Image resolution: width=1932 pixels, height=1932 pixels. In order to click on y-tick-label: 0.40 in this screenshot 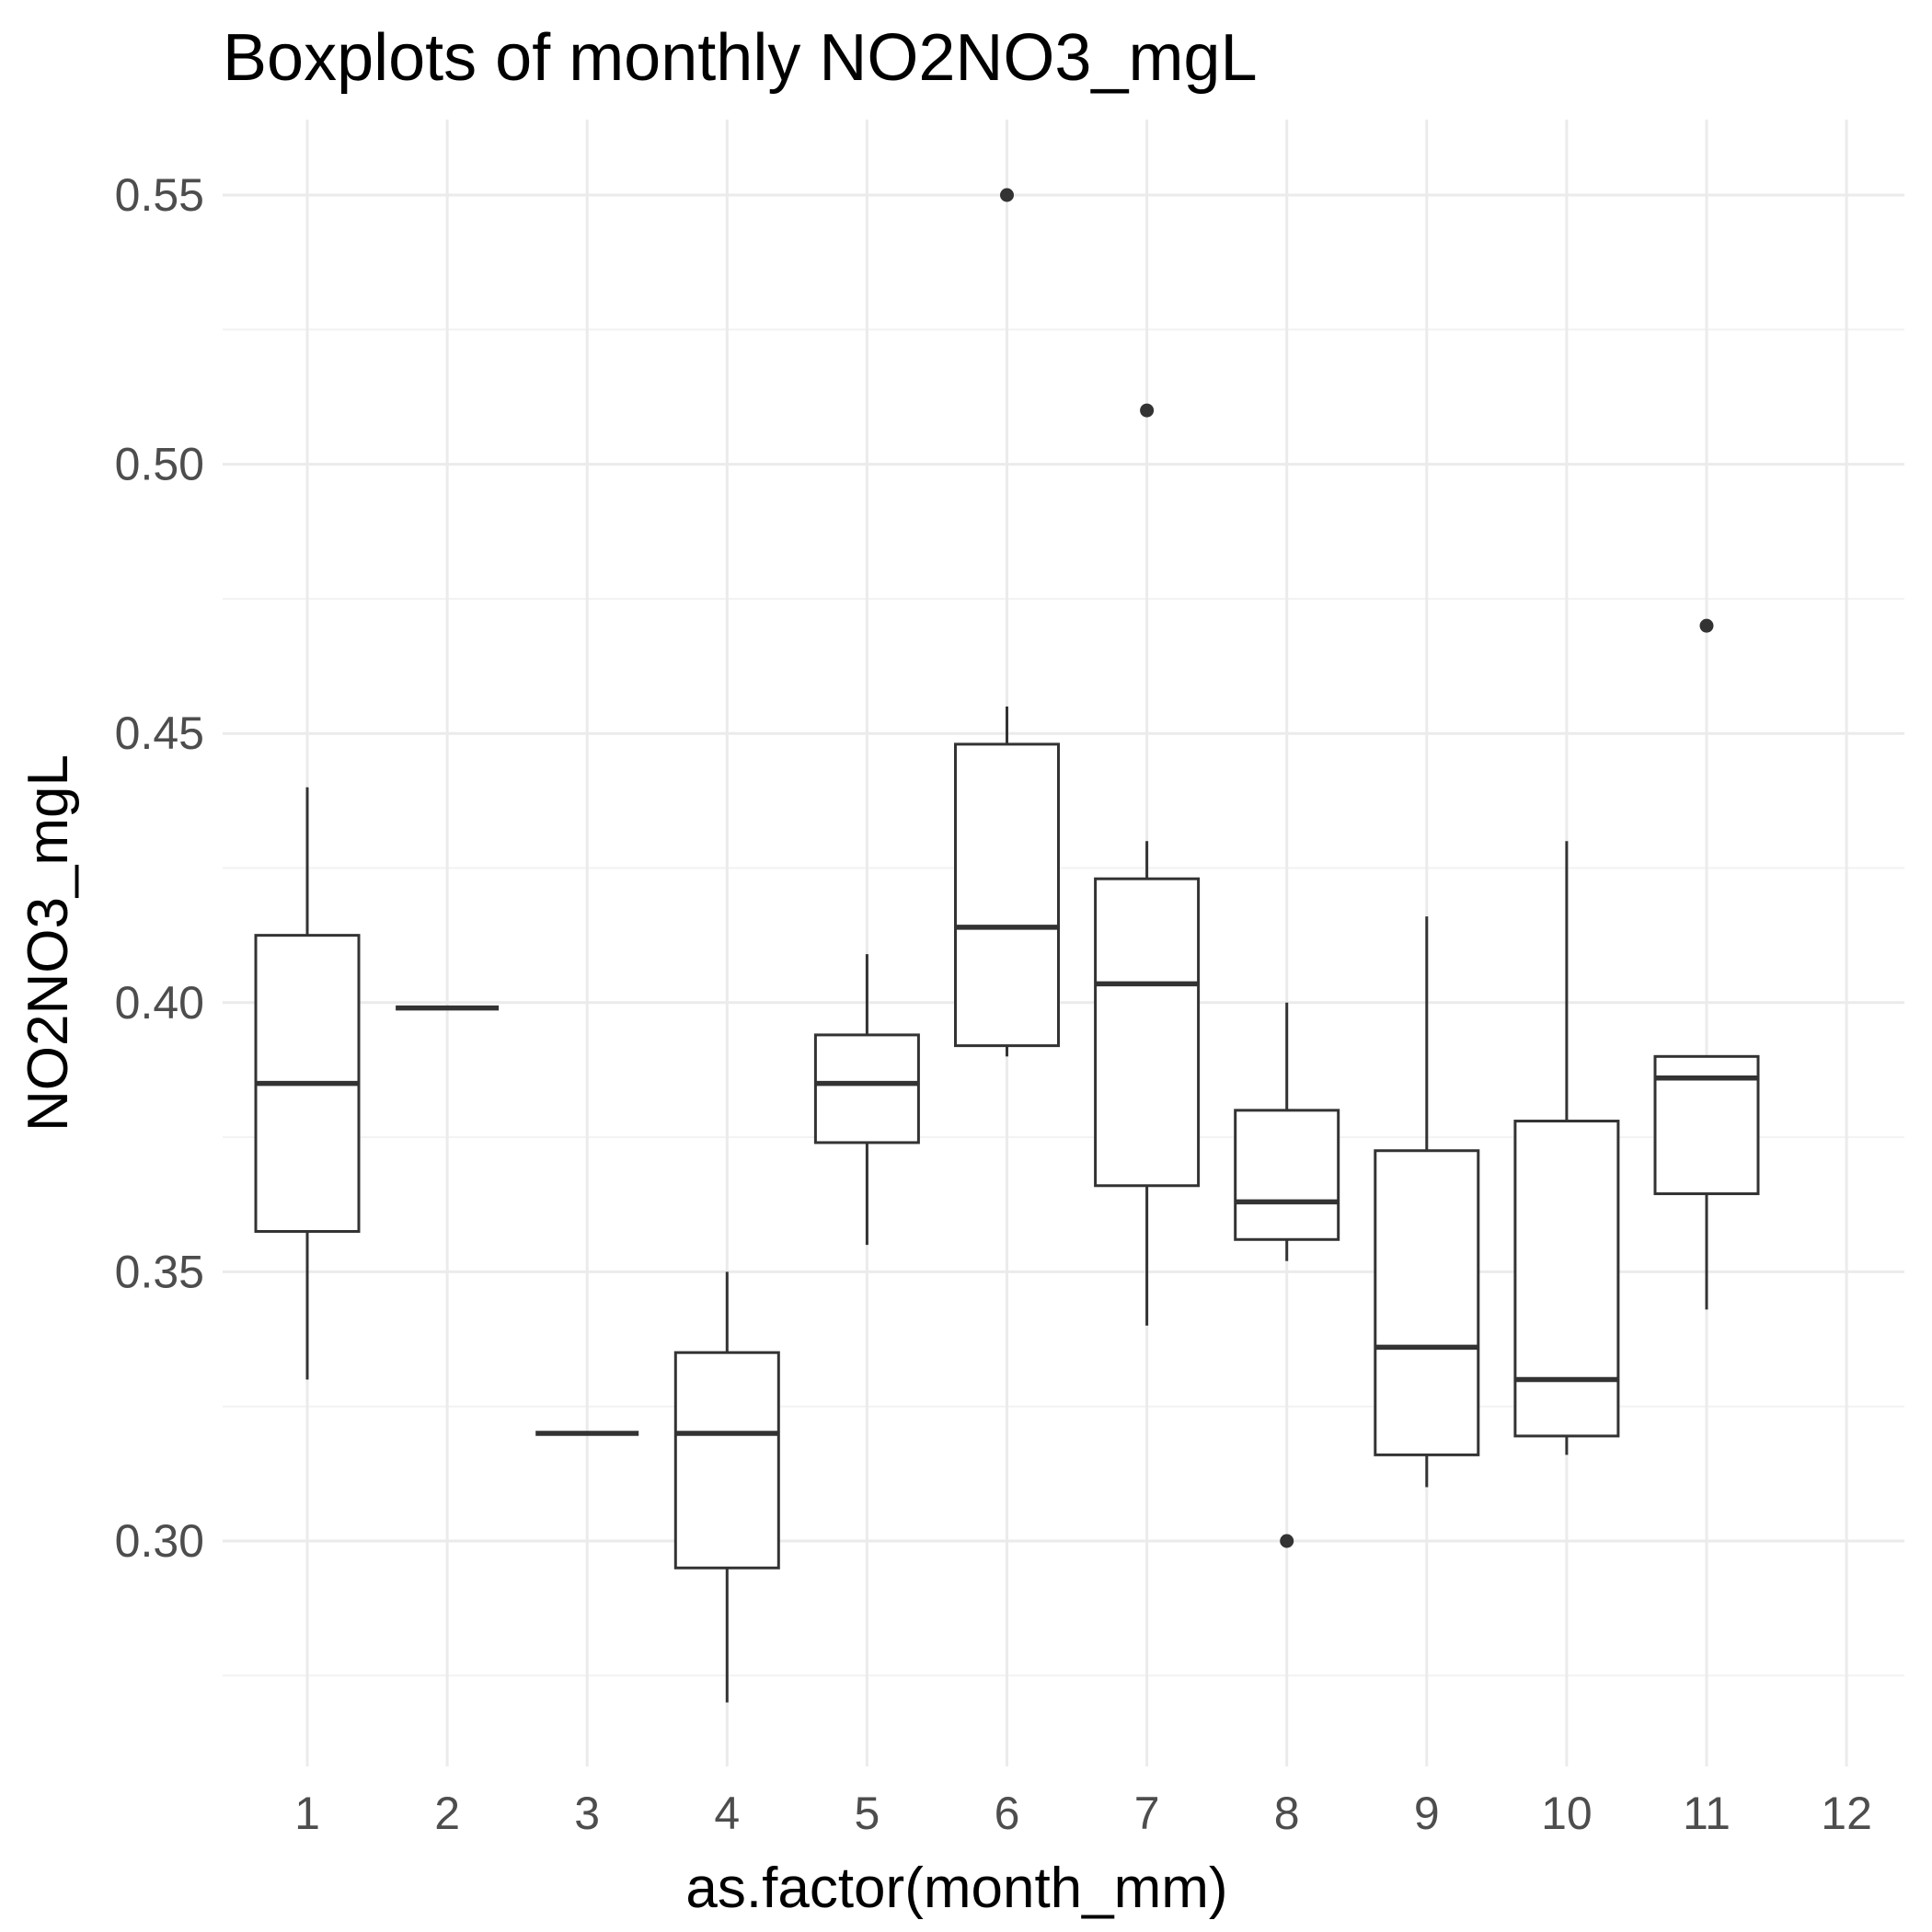, I will do `click(159, 1003)`.